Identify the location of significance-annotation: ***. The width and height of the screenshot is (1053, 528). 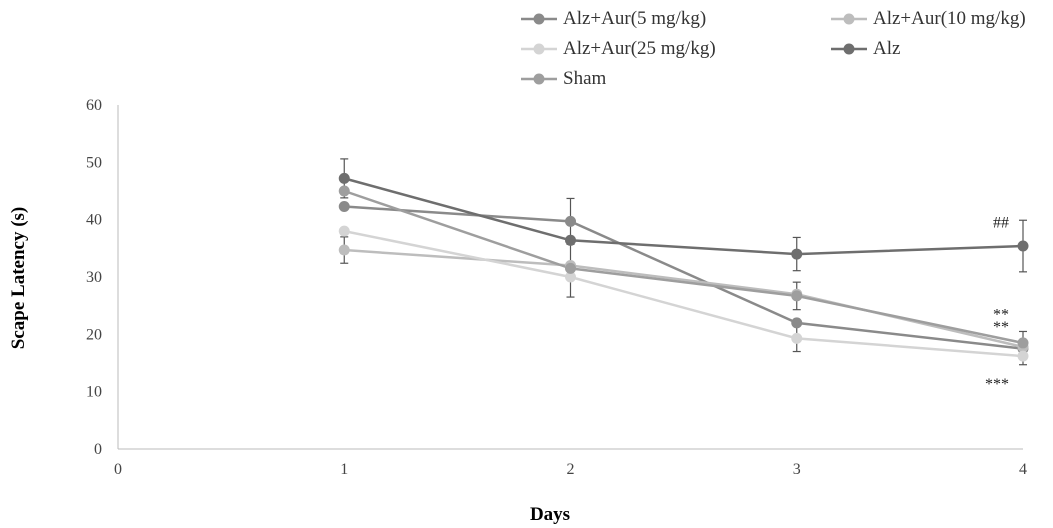
(997, 384).